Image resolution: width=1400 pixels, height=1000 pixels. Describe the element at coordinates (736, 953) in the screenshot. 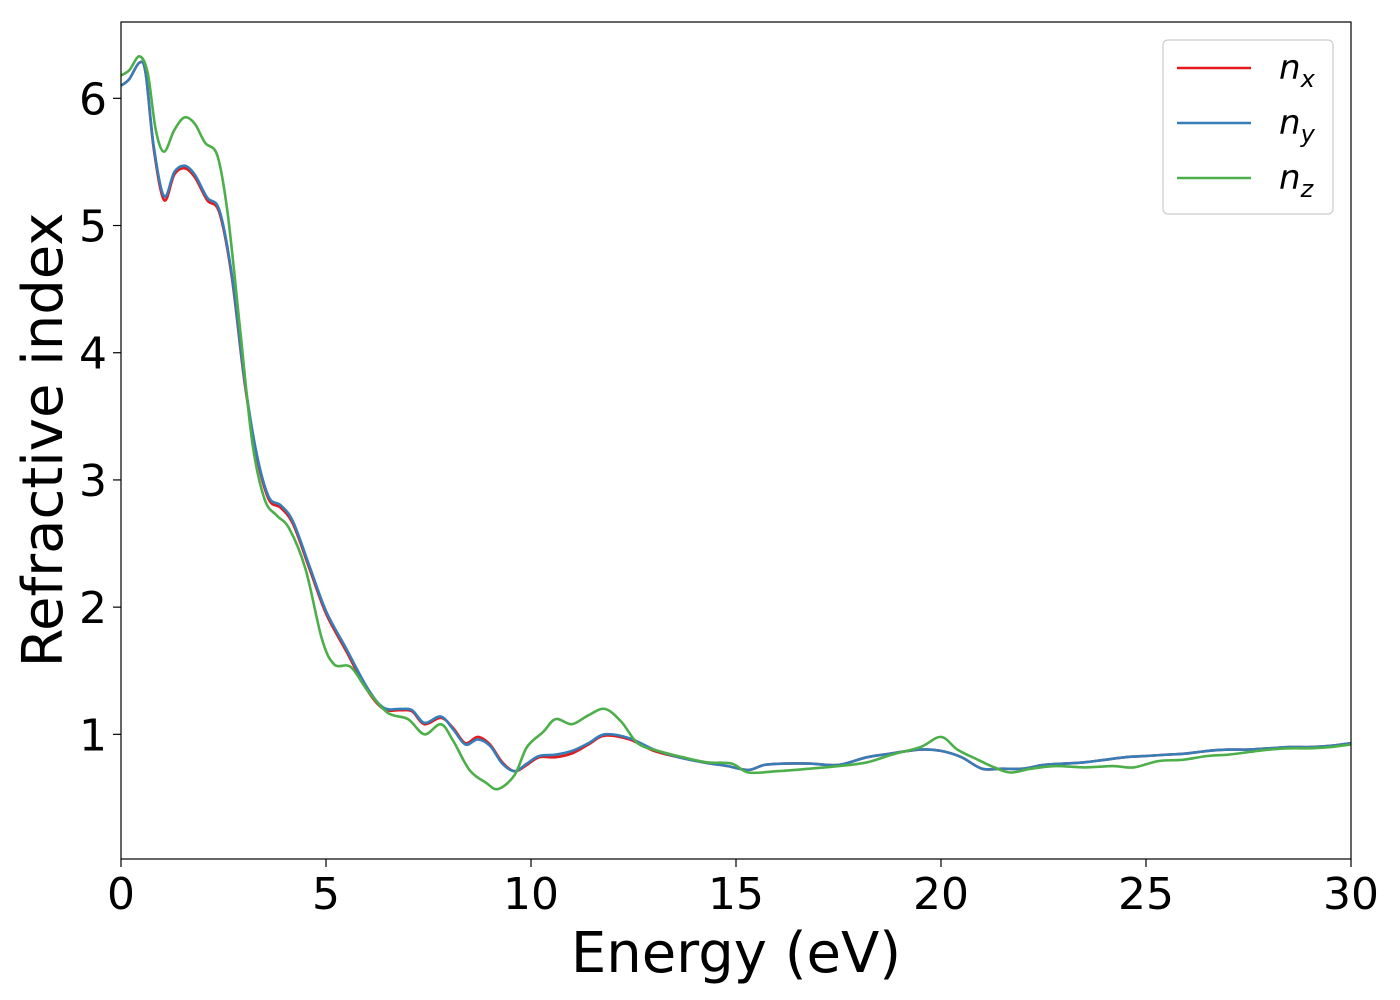

I see `x-axis-label: Energy (eV)` at that location.